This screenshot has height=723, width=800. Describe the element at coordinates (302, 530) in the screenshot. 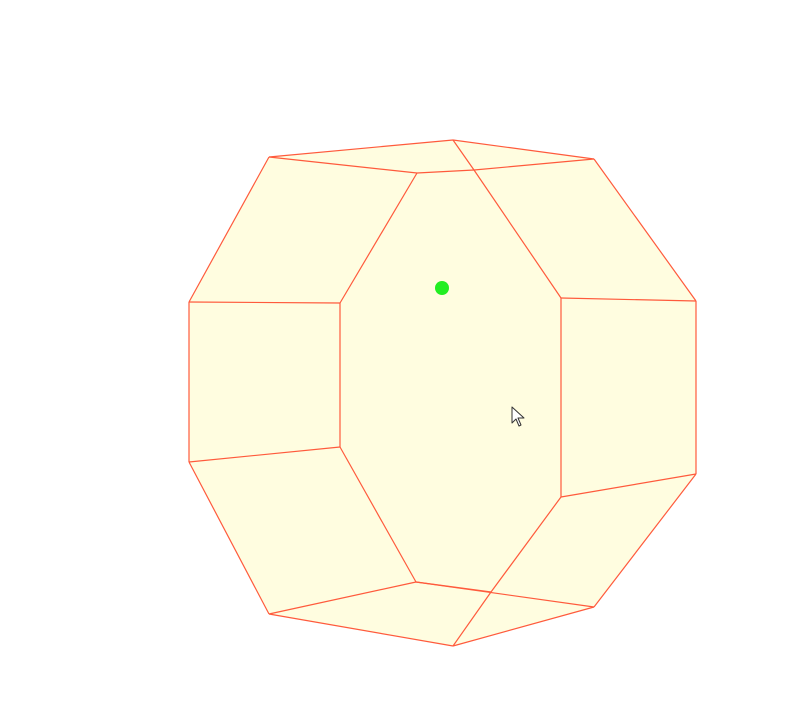

I see `bottom-left-face` at that location.